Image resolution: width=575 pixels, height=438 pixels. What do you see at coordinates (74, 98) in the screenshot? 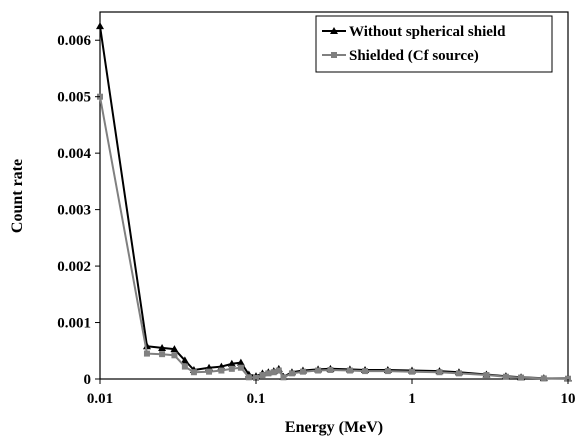
I see `y-tick-label: 0.005` at bounding box center [74, 98].